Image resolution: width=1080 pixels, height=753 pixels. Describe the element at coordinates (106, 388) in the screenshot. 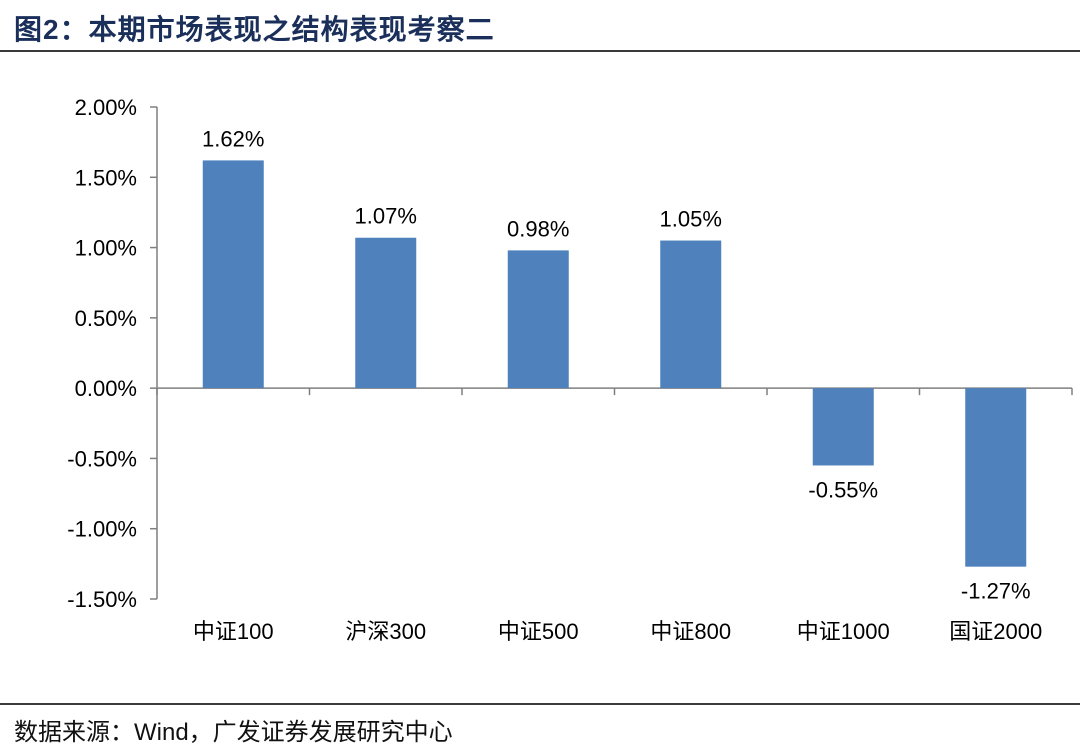

I see `y-tick-label: 0.00%` at that location.